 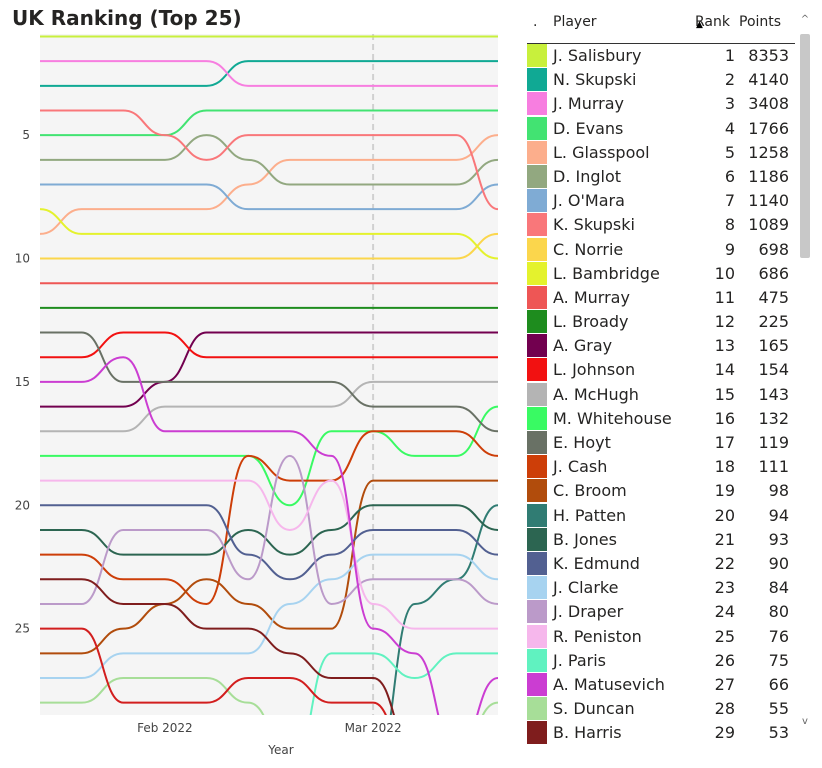 What do you see at coordinates (373, 728) in the screenshot?
I see `x-tick-label: Mar 2022` at bounding box center [373, 728].